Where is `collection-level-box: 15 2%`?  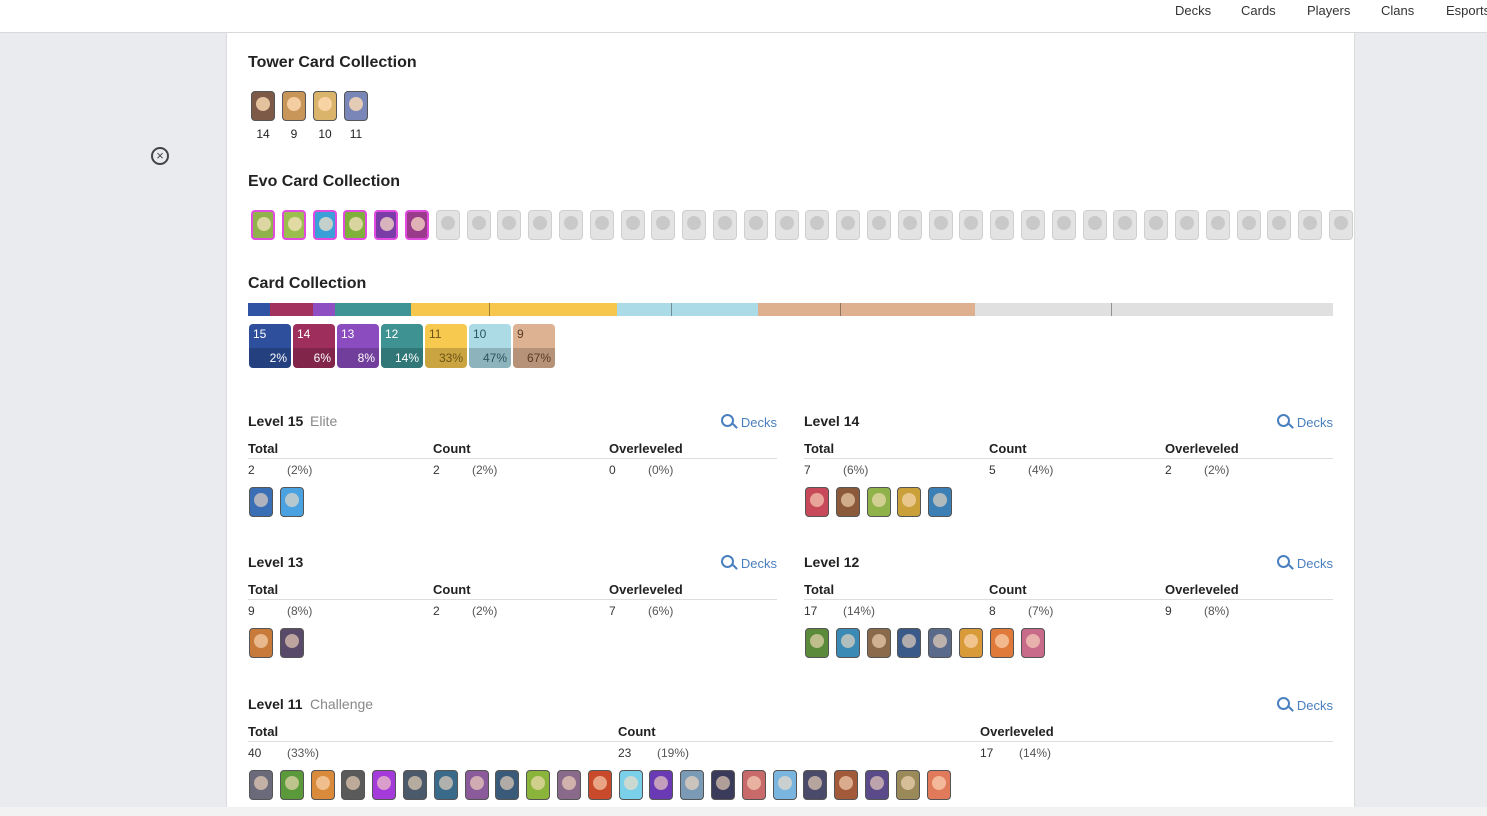
collection-level-box: 15 2% is located at coordinates (270, 346).